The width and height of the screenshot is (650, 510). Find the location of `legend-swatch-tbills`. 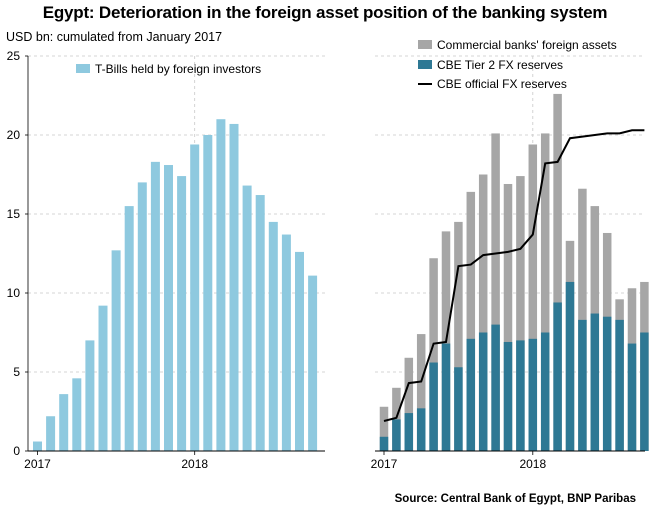

legend-swatch-tbills is located at coordinates (83, 68).